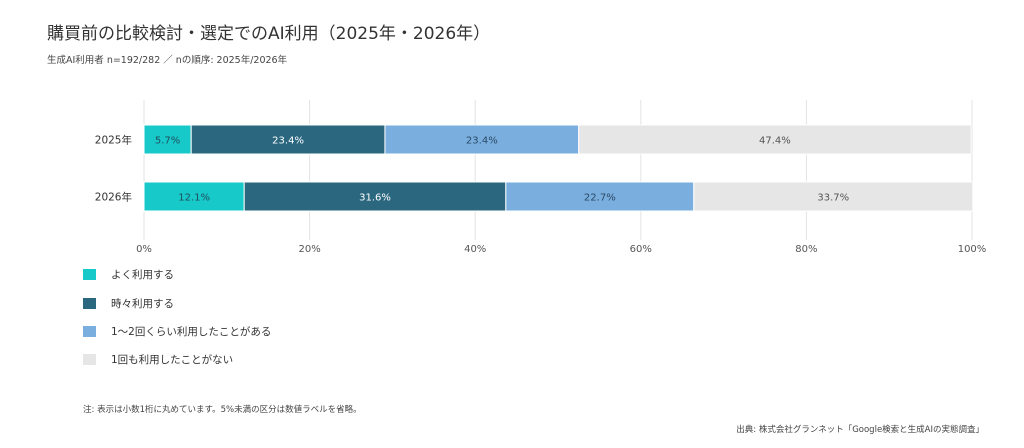 The height and width of the screenshot is (448, 1024). Describe the element at coordinates (89, 303) in the screenshot. I see `legend-swatch-sometimes` at that location.